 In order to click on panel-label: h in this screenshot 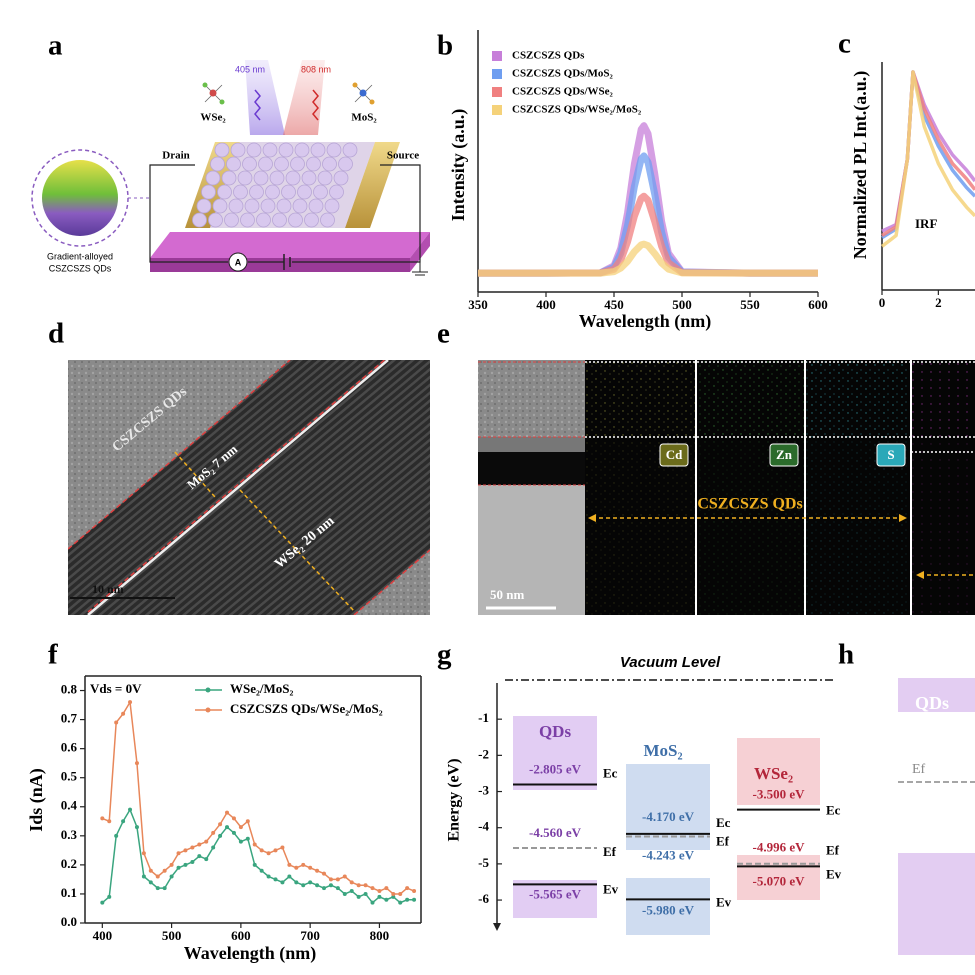, I will do `click(846, 655)`.